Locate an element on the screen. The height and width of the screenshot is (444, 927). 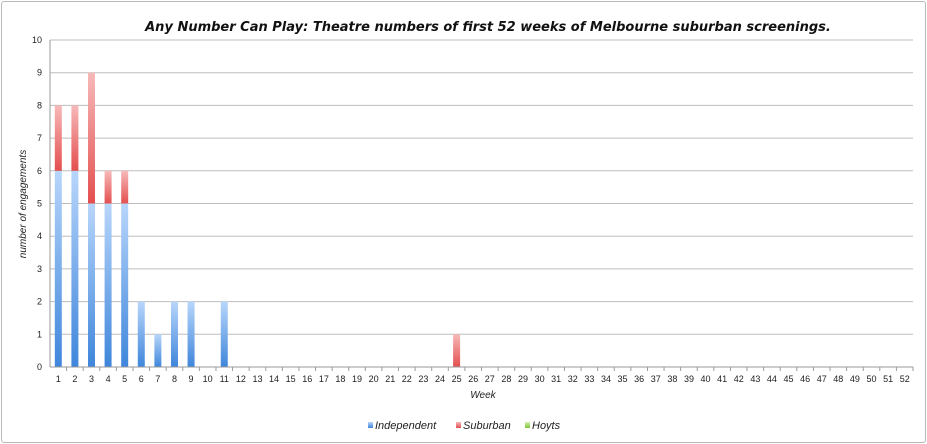
y-tick-labels: 0 1 2 3 4 5 6 7 8 9 10 is located at coordinates (37, 203).